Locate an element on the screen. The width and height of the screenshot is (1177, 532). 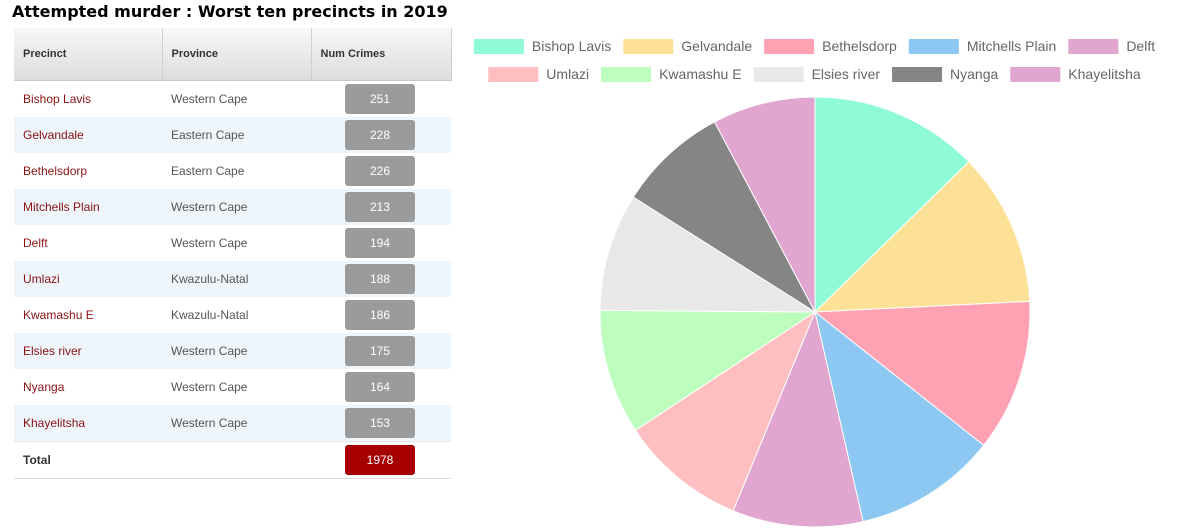
crimes-badge: 226 is located at coordinates (380, 171).